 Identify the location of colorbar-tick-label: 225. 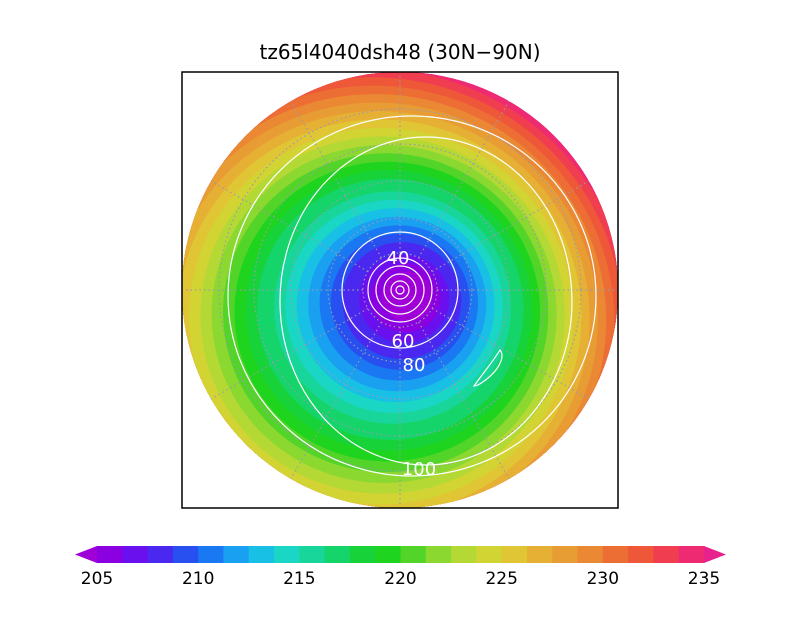
(501, 579).